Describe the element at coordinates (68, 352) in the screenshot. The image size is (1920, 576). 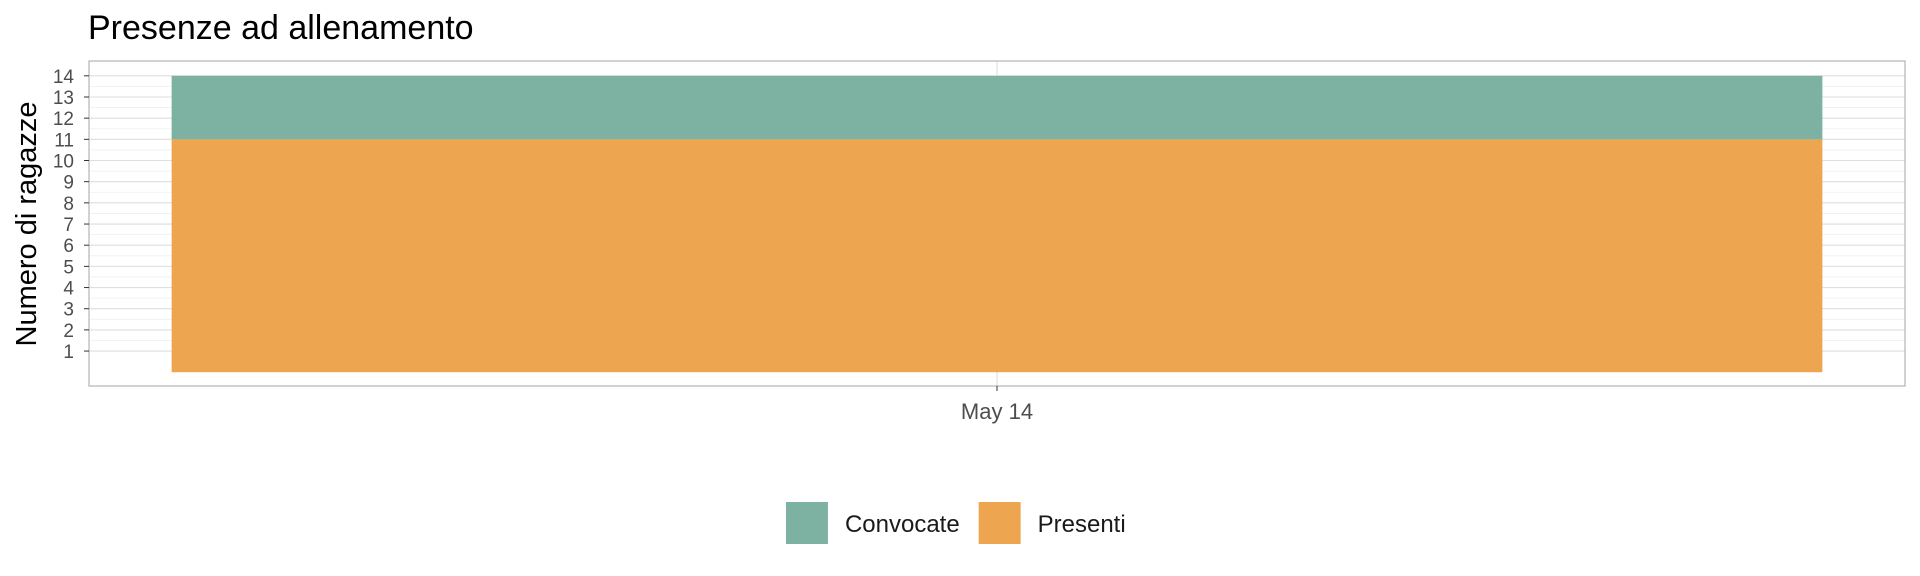
I see `y-tick-label: 1` at that location.